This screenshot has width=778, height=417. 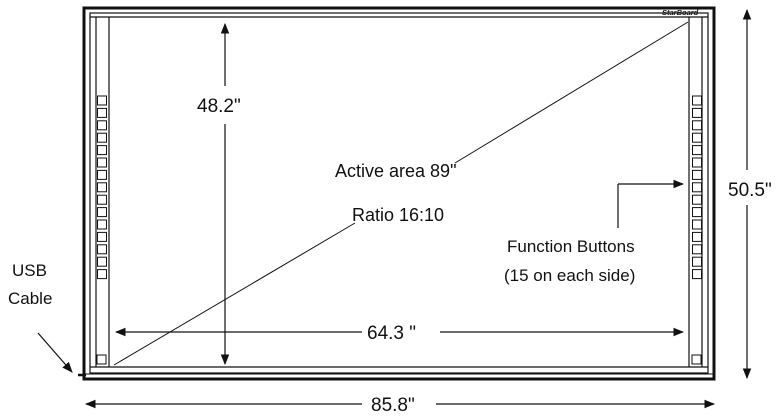 I want to click on width-outer-label: 85.8", so click(x=393, y=405).